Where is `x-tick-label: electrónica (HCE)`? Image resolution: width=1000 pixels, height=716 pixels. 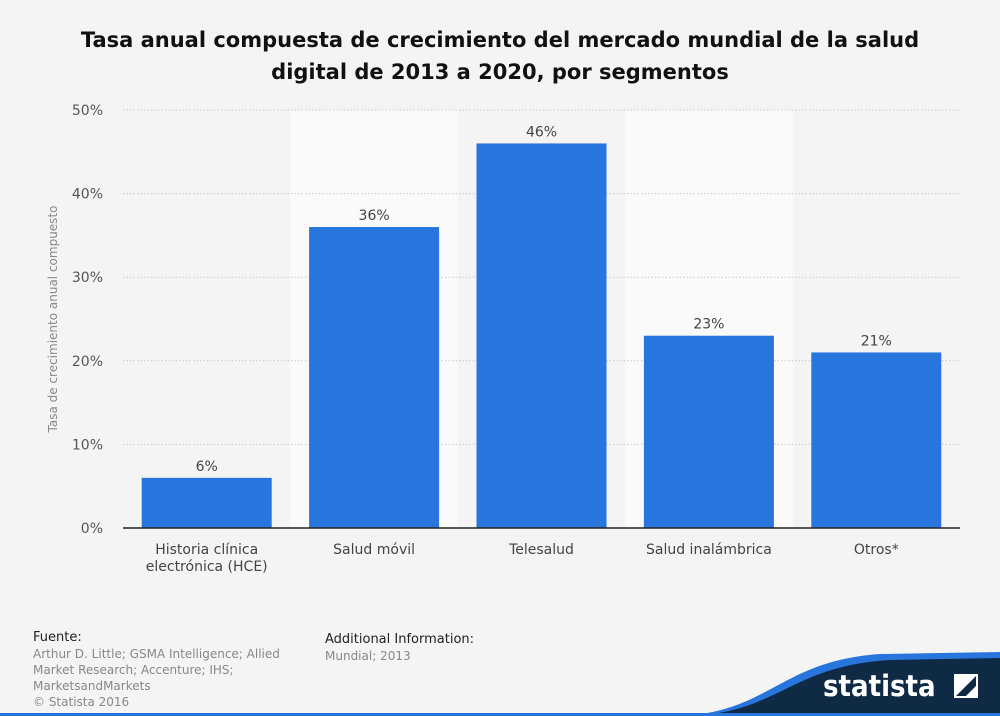 x-tick-label: electrónica (HCE) is located at coordinates (207, 567).